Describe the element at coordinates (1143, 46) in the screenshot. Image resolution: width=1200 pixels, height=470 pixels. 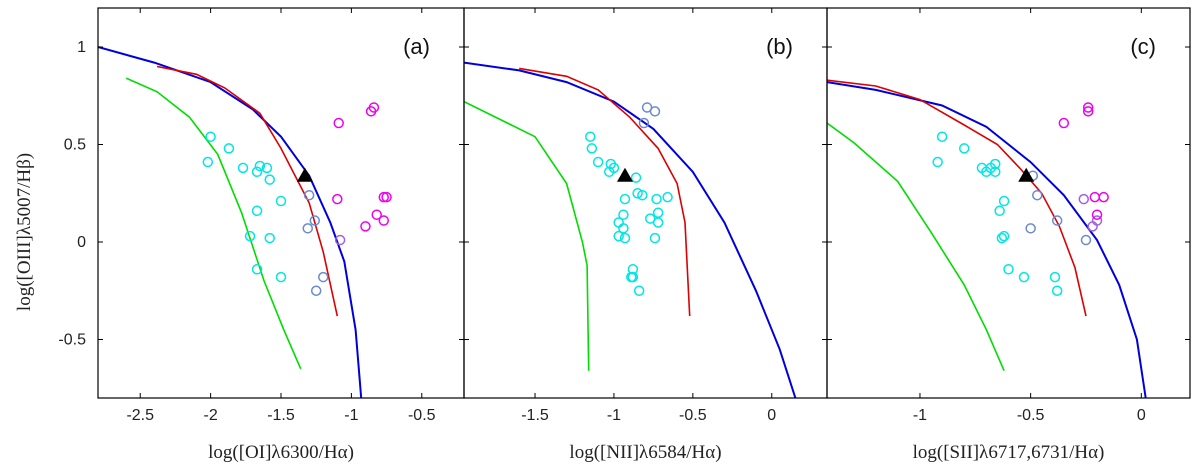
I see `panel-label: (c)` at that location.